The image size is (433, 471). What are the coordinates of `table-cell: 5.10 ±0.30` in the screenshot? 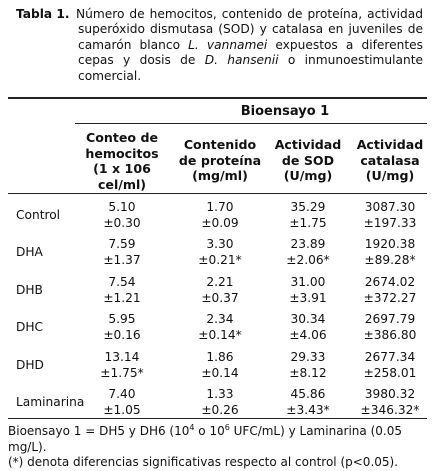 It's located at (122, 215).